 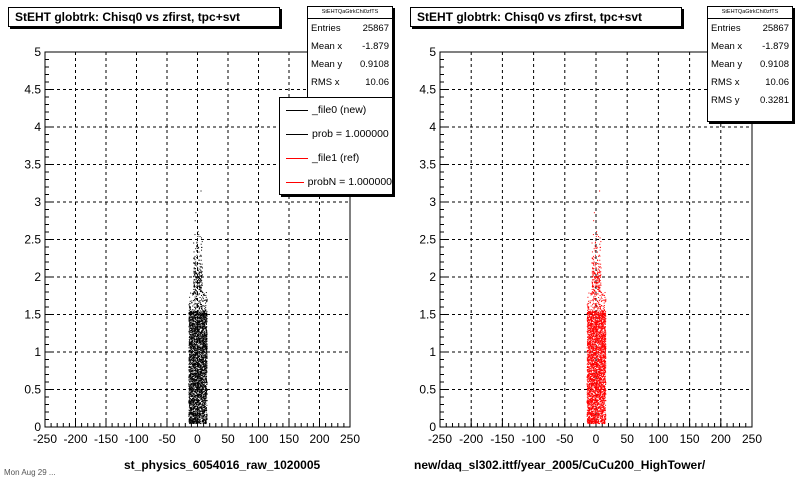 I want to click on y-tick-label: 3, so click(x=432, y=202).